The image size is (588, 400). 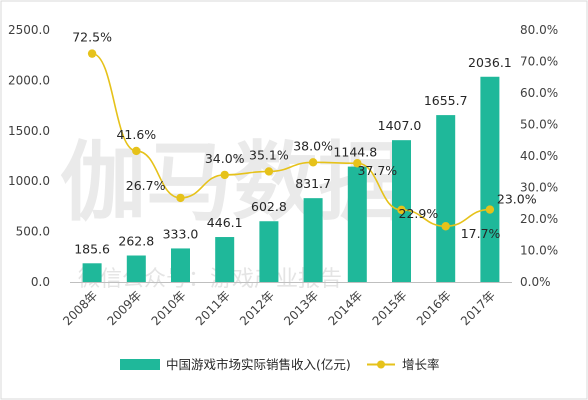 What do you see at coordinates (517, 199) in the screenshot?
I see `growth-rate-label: 23.0%` at bounding box center [517, 199].